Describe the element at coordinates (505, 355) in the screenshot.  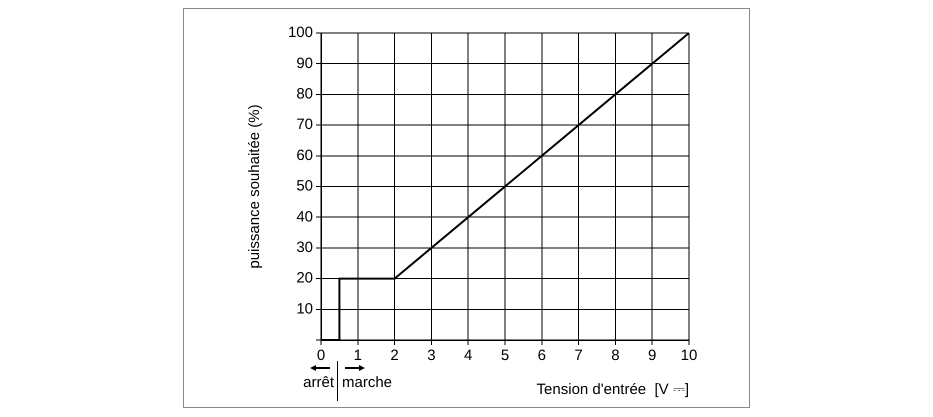
I see `x-tick-label: 5` at that location.